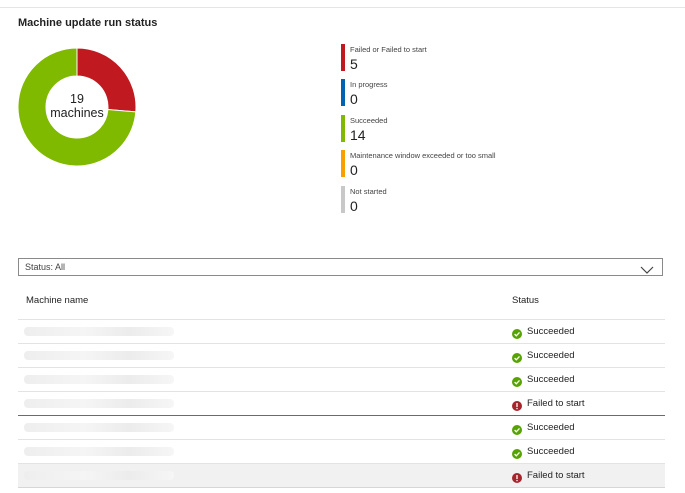  What do you see at coordinates (45, 267) in the screenshot?
I see `status-filter-value: Status: All` at bounding box center [45, 267].